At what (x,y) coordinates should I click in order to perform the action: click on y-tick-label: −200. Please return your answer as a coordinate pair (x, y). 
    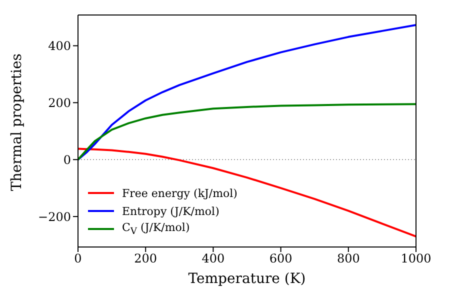
    Looking at the image, I should click on (54, 217).